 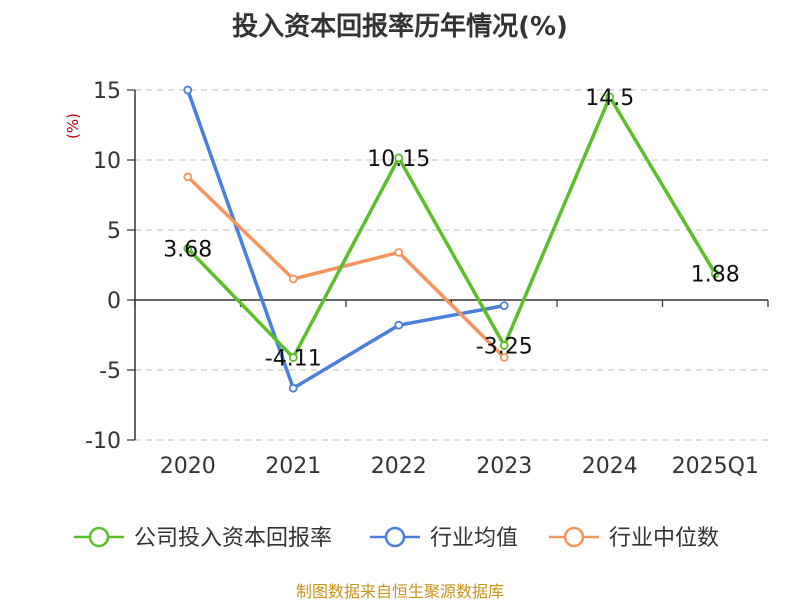 What do you see at coordinates (103, 441) in the screenshot?
I see `y-tick-label: -10` at bounding box center [103, 441].